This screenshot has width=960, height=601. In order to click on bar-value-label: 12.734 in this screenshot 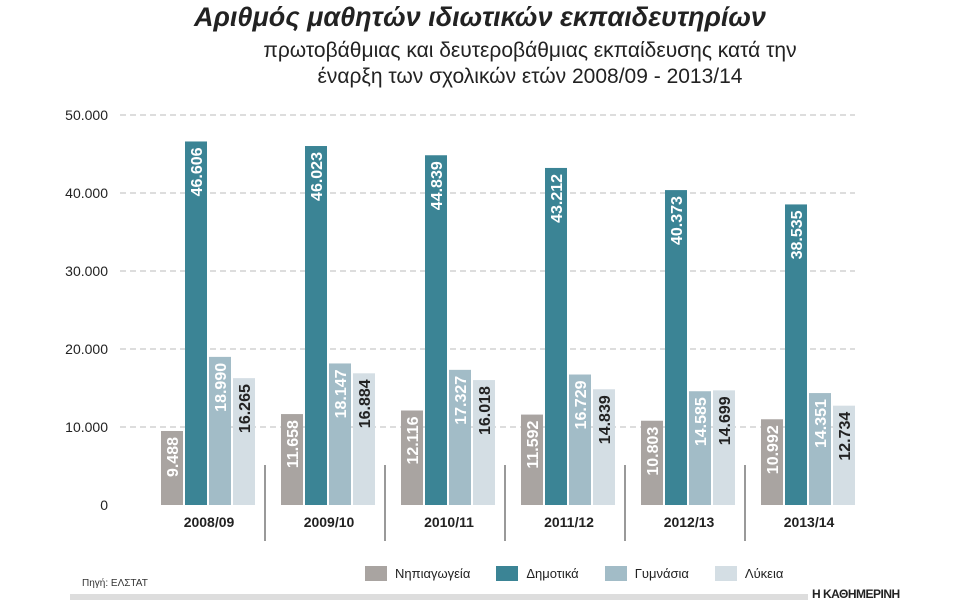, I will do `click(845, 436)`.